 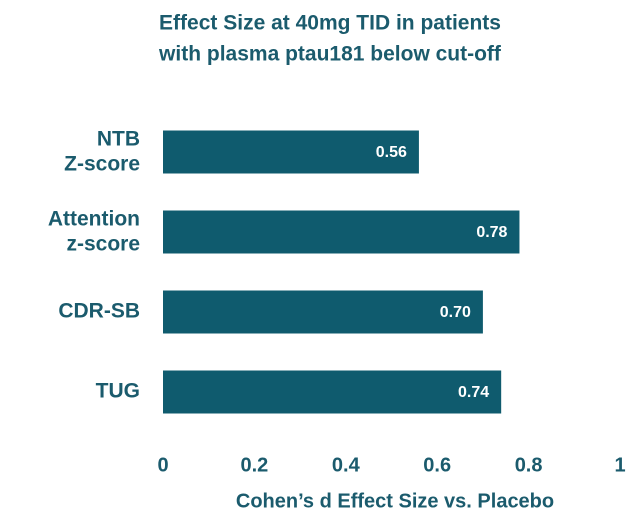 What do you see at coordinates (330, 23) in the screenshot?
I see `chart-title: Effect Size at 40mg TID in patients` at bounding box center [330, 23].